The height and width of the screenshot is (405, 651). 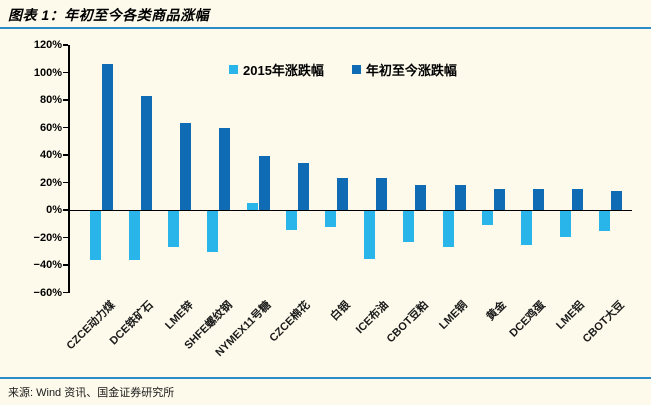 I want to click on x-category-label: CZCE棉花, so click(x=290, y=322).